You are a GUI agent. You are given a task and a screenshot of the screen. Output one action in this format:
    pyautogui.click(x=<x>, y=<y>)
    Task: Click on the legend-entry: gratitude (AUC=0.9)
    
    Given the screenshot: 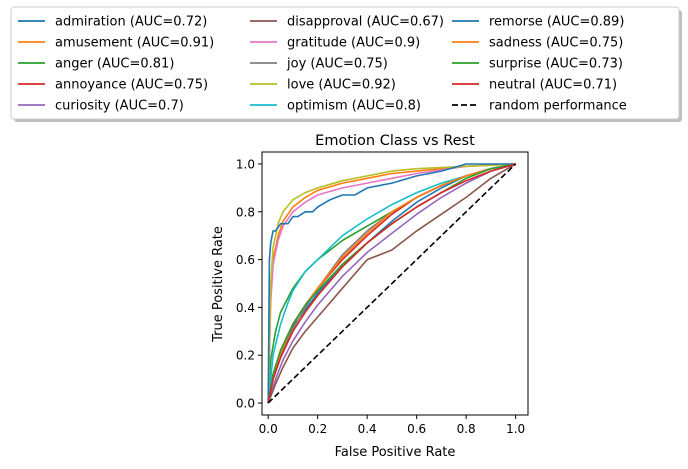 What is the action you would take?
    pyautogui.click(x=335, y=43)
    